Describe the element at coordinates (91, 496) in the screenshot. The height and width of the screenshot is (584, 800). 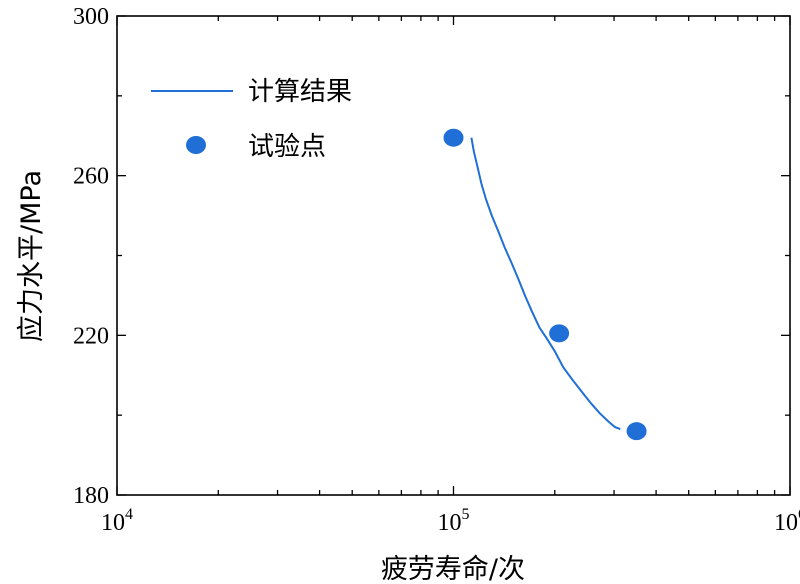
I see `y-tick-label: 180` at that location.